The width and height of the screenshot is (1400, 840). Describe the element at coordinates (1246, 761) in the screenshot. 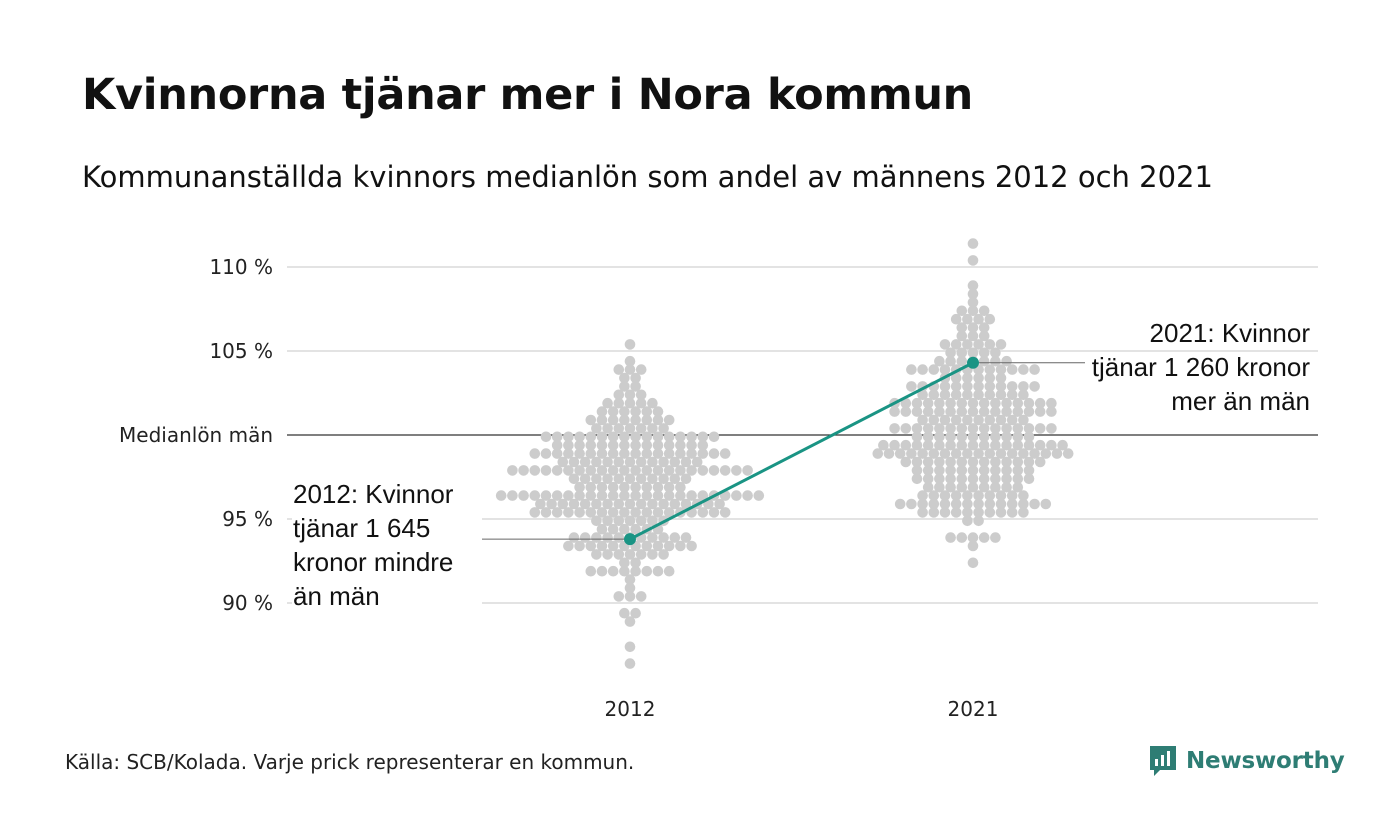

I see `brand: Newsworthy` at that location.